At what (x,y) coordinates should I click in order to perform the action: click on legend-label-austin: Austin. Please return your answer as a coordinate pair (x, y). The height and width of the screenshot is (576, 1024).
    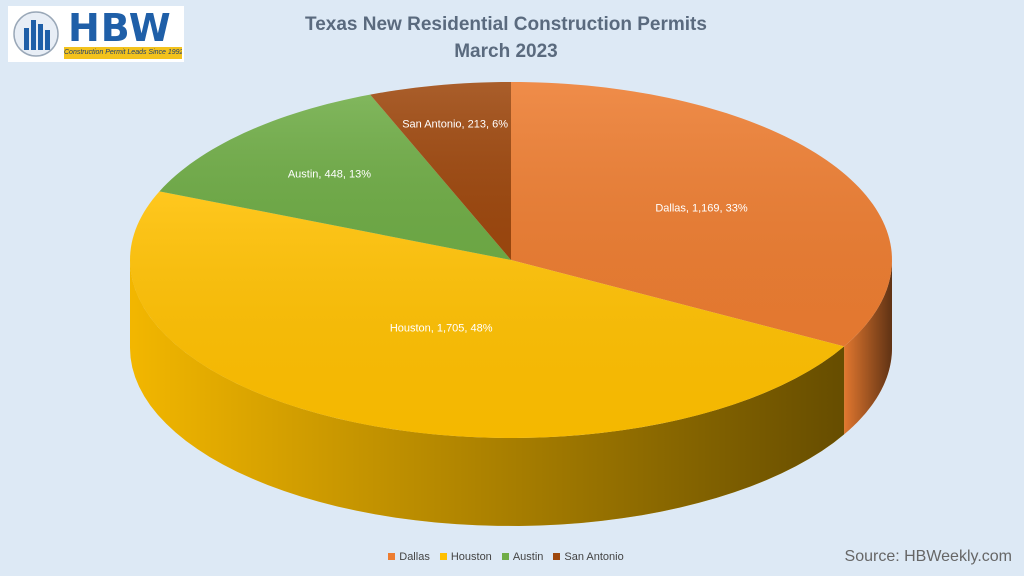
    Looking at the image, I should click on (528, 557).